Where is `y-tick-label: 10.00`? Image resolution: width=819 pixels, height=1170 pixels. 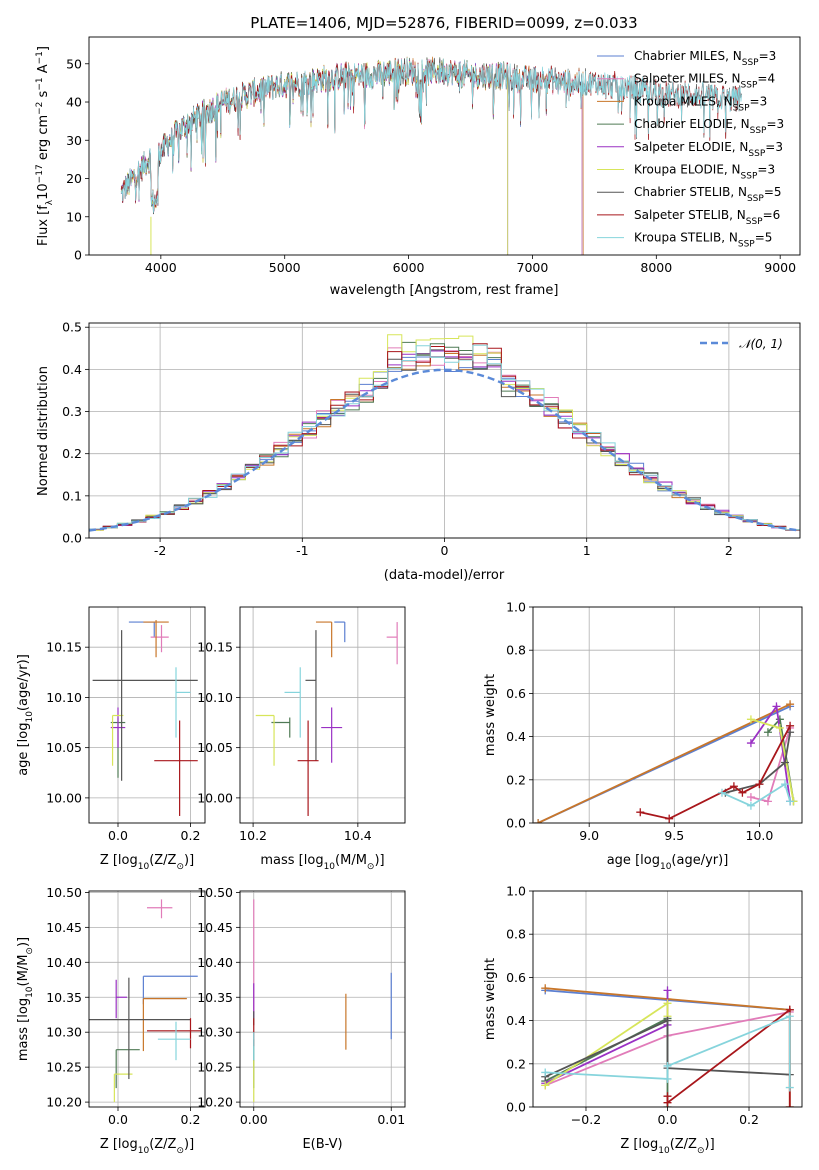 y-tick-label: 10.00 is located at coordinates (215, 797).